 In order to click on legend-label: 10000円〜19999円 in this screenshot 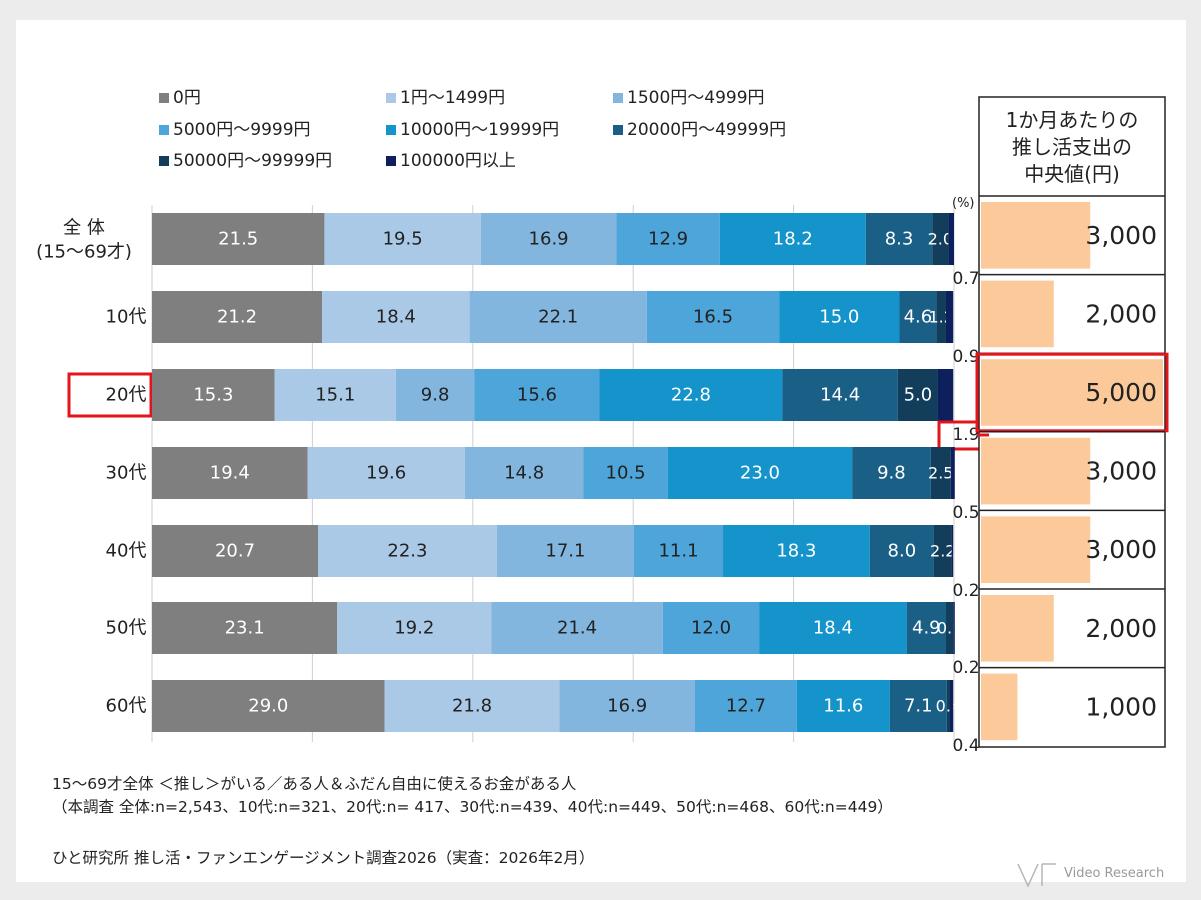, I will do `click(479, 130)`.